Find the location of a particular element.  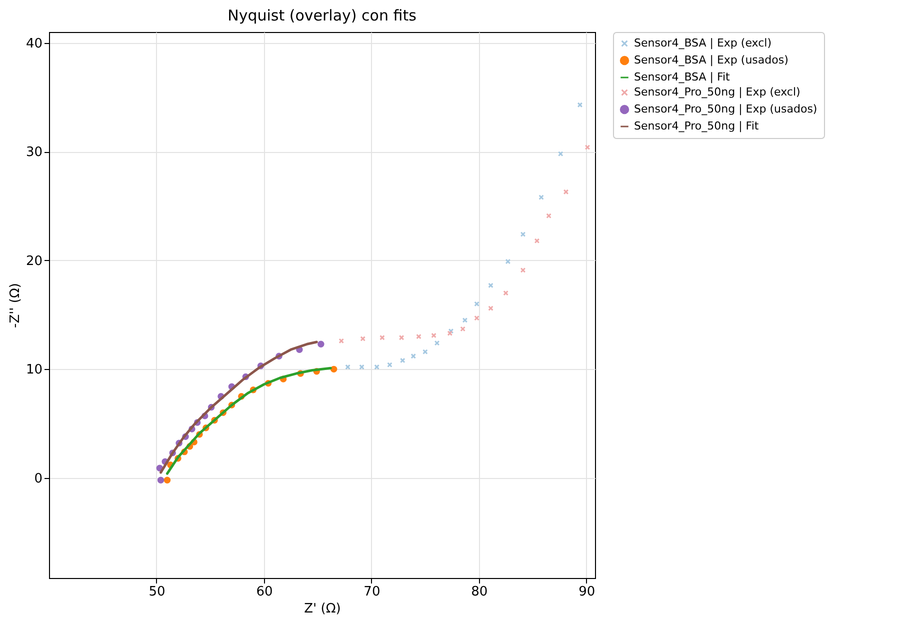

y-tick-label: 30 is located at coordinates (34, 152).